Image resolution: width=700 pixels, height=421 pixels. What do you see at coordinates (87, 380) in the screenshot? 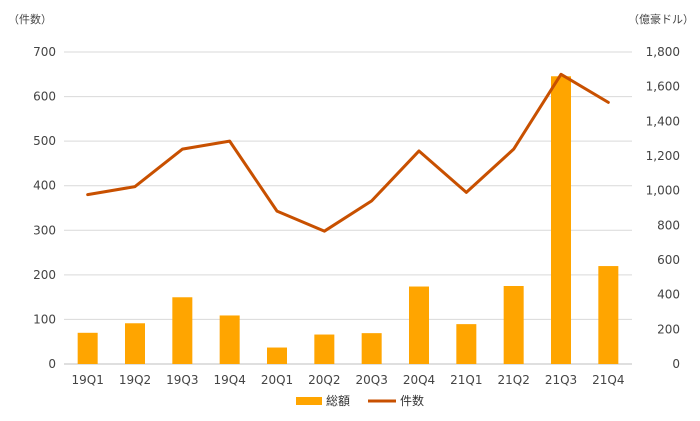
I see `x-axis-tick-label: 19Q1` at bounding box center [87, 380].